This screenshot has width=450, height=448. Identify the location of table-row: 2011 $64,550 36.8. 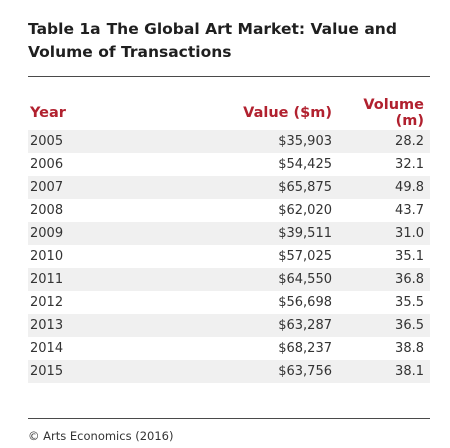
(229, 279).